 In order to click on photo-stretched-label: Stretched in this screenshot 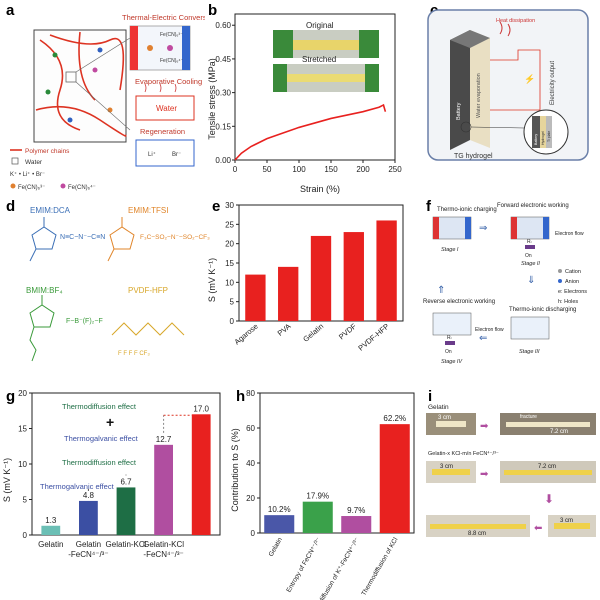, I will do `click(319, 59)`.